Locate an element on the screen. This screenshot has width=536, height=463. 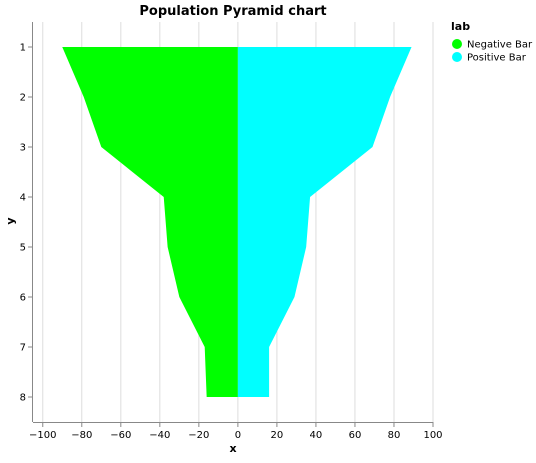
x-tick-label: −80 is located at coordinates (81, 435).